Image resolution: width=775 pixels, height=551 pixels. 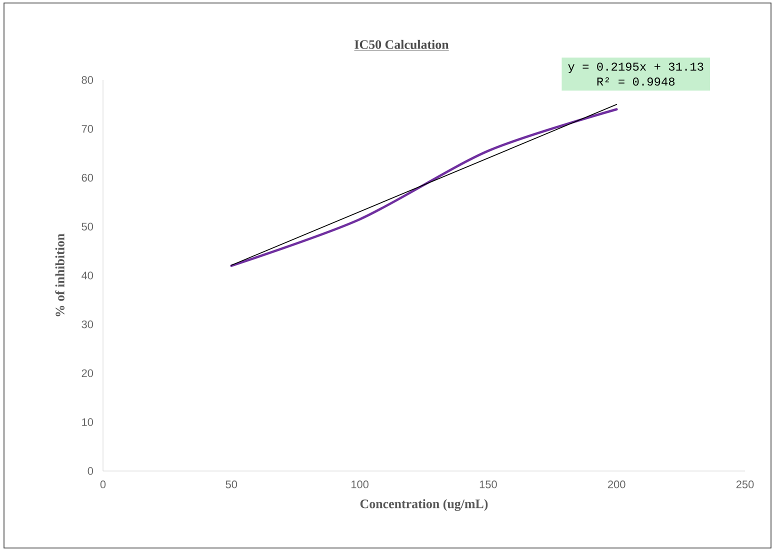 What do you see at coordinates (401, 44) in the screenshot?
I see `chart-title: IC50 Calculation` at bounding box center [401, 44].